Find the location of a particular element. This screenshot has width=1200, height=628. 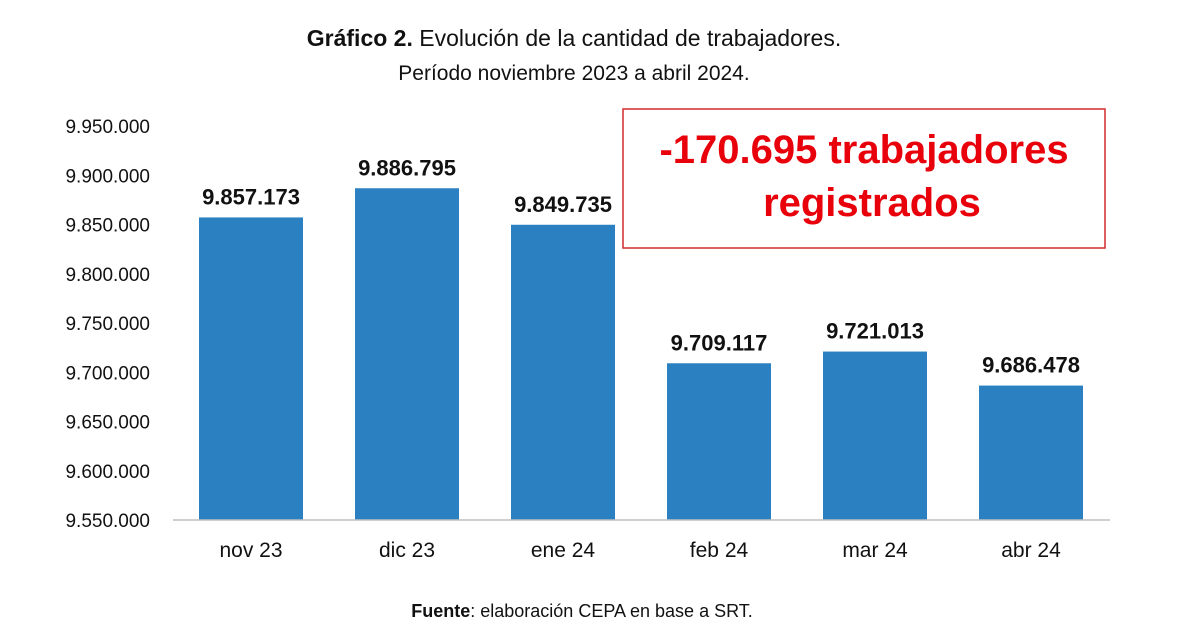

x-axis: nov 23 dic 23 ene 24 feb 24 mar 24 abr 24 is located at coordinates (640, 550).